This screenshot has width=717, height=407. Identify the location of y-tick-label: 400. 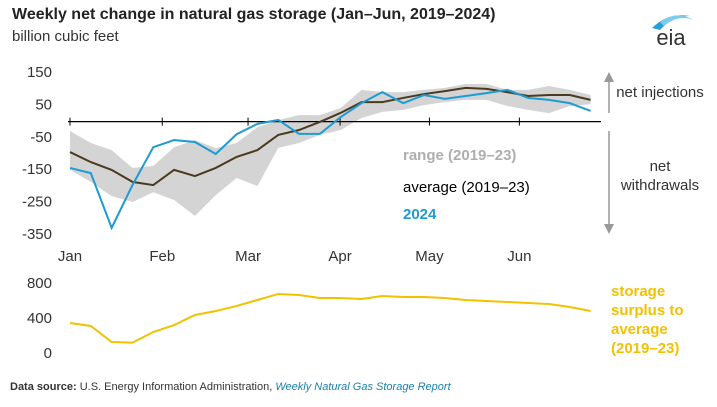
(39, 318).